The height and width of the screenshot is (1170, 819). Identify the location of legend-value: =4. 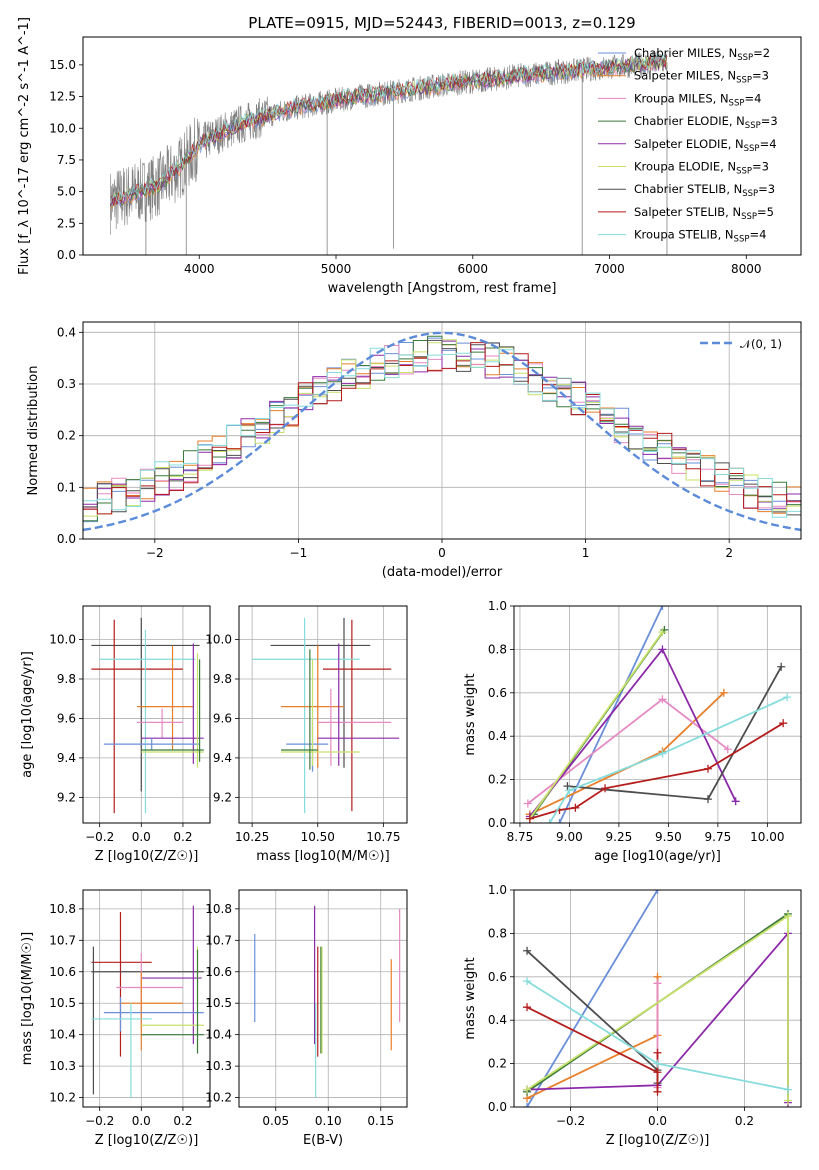
(768, 144).